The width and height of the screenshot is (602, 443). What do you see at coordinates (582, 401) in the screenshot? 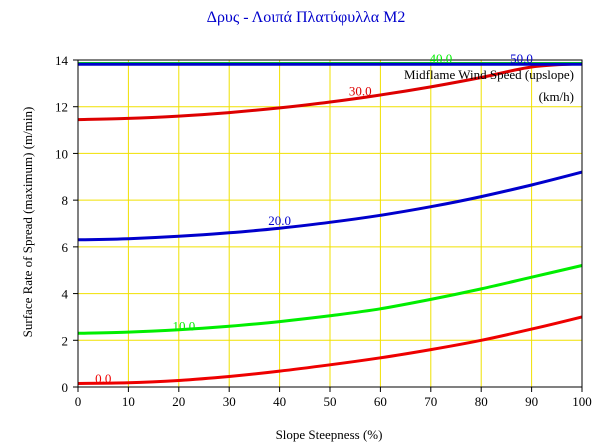
I see `x-tick-label-10: 100` at bounding box center [582, 401].